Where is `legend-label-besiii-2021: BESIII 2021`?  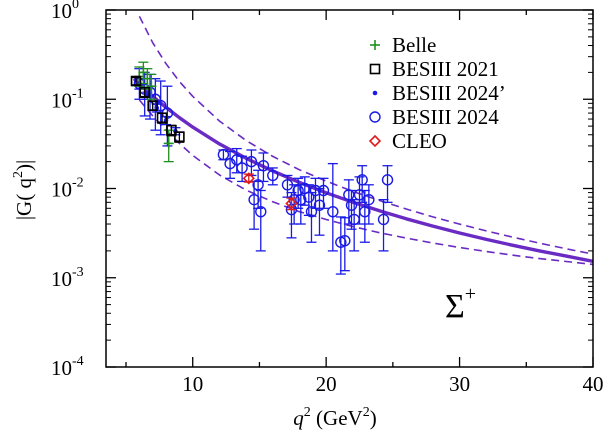
legend-label-besiii-2021: BESIII 2021 is located at coordinates (445, 69).